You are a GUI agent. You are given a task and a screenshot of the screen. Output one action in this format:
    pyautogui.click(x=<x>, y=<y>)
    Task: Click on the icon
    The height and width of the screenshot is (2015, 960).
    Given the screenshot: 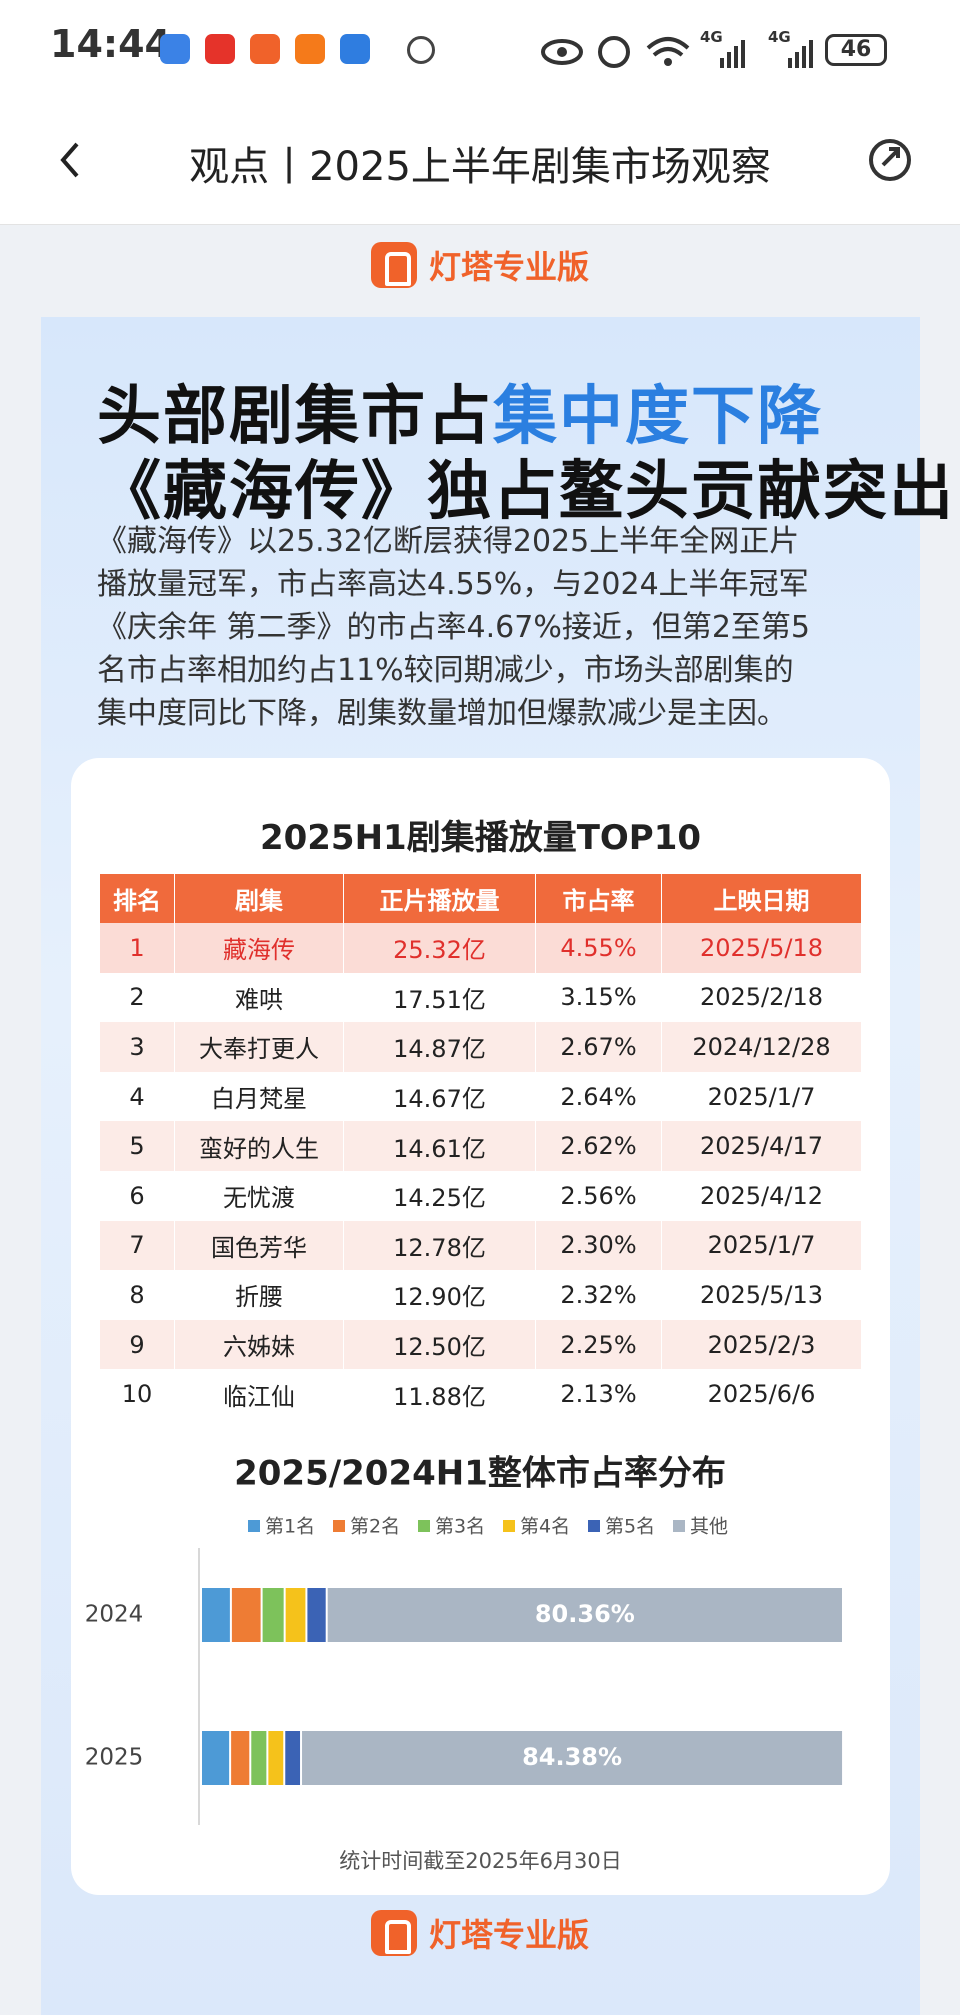 What is the action you would take?
    pyautogui.click(x=421, y=50)
    